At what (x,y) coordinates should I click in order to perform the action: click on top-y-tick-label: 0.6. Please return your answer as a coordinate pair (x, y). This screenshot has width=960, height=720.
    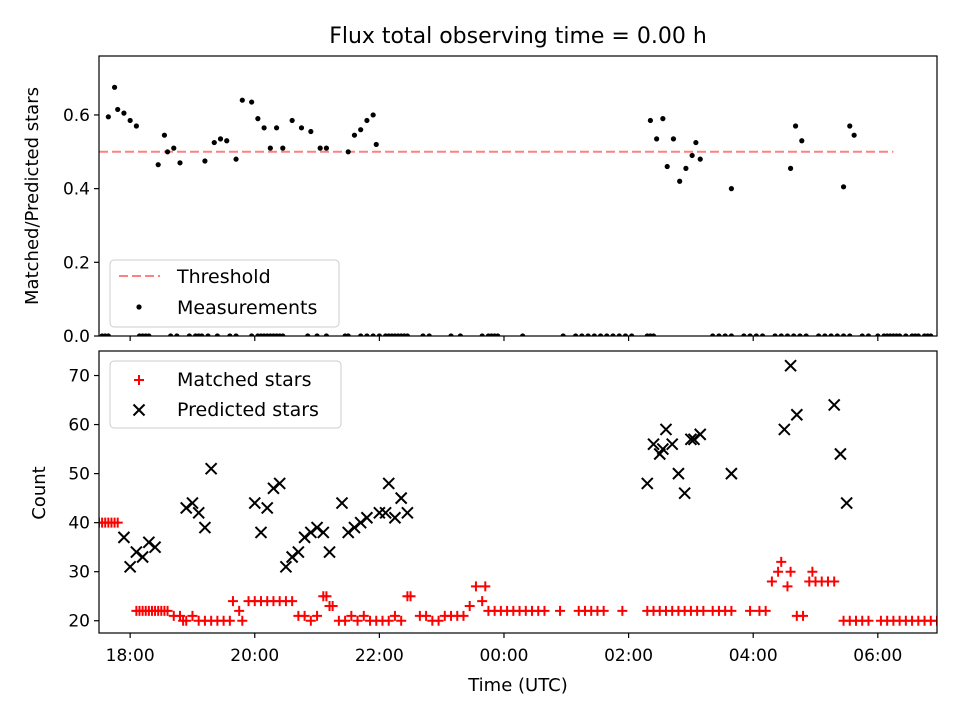
    Looking at the image, I should click on (76, 116).